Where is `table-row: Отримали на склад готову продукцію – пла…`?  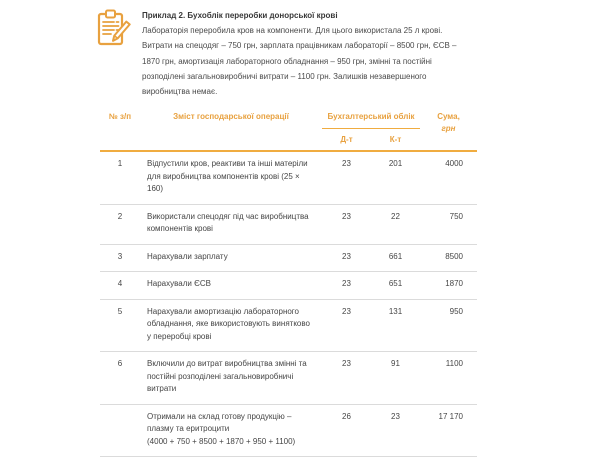
table-row: Отримали на склад готову продукцію – пла… is located at coordinates (288, 430).